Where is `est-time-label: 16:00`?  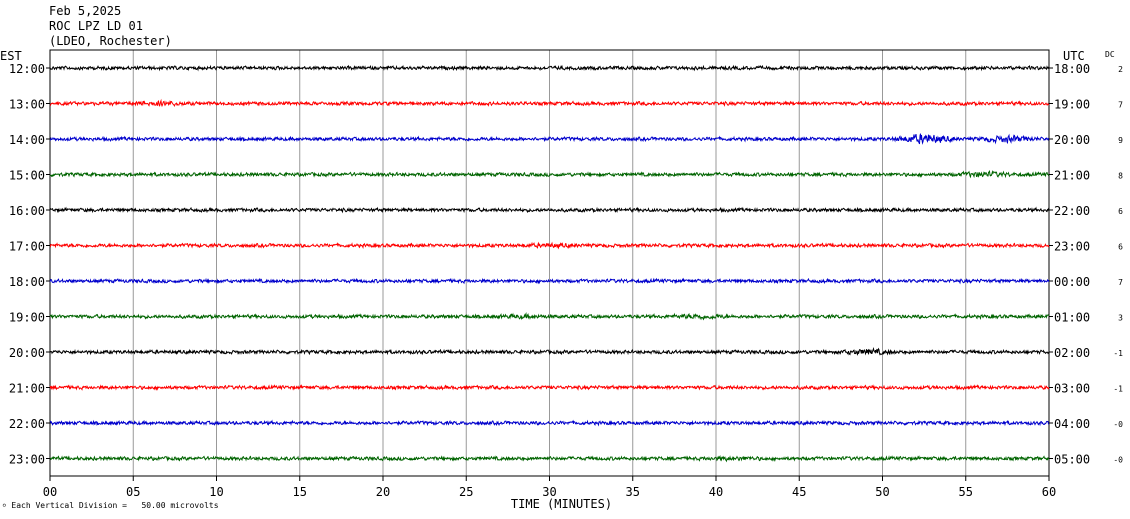 est-time-label: 16:00 is located at coordinates (27, 211).